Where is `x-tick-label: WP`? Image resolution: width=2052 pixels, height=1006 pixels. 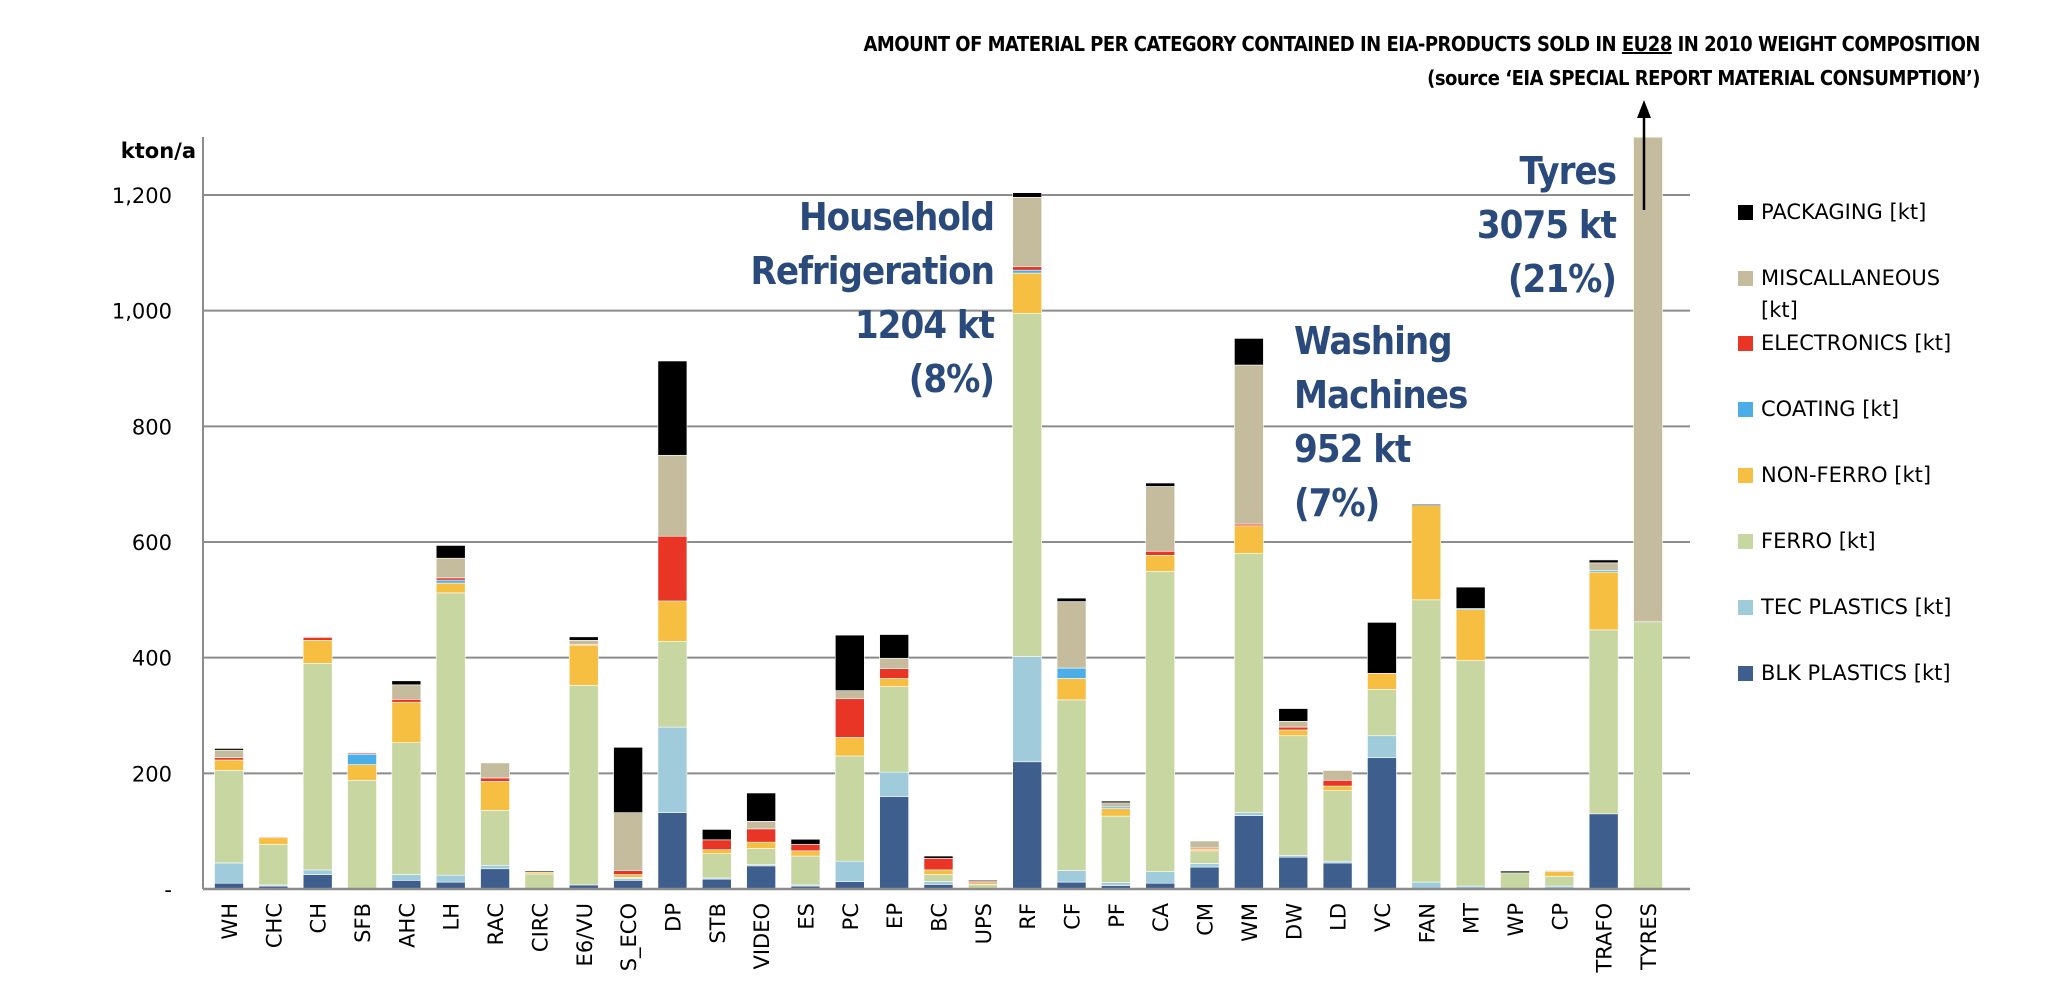
x-tick-label: WP is located at coordinates (1516, 919).